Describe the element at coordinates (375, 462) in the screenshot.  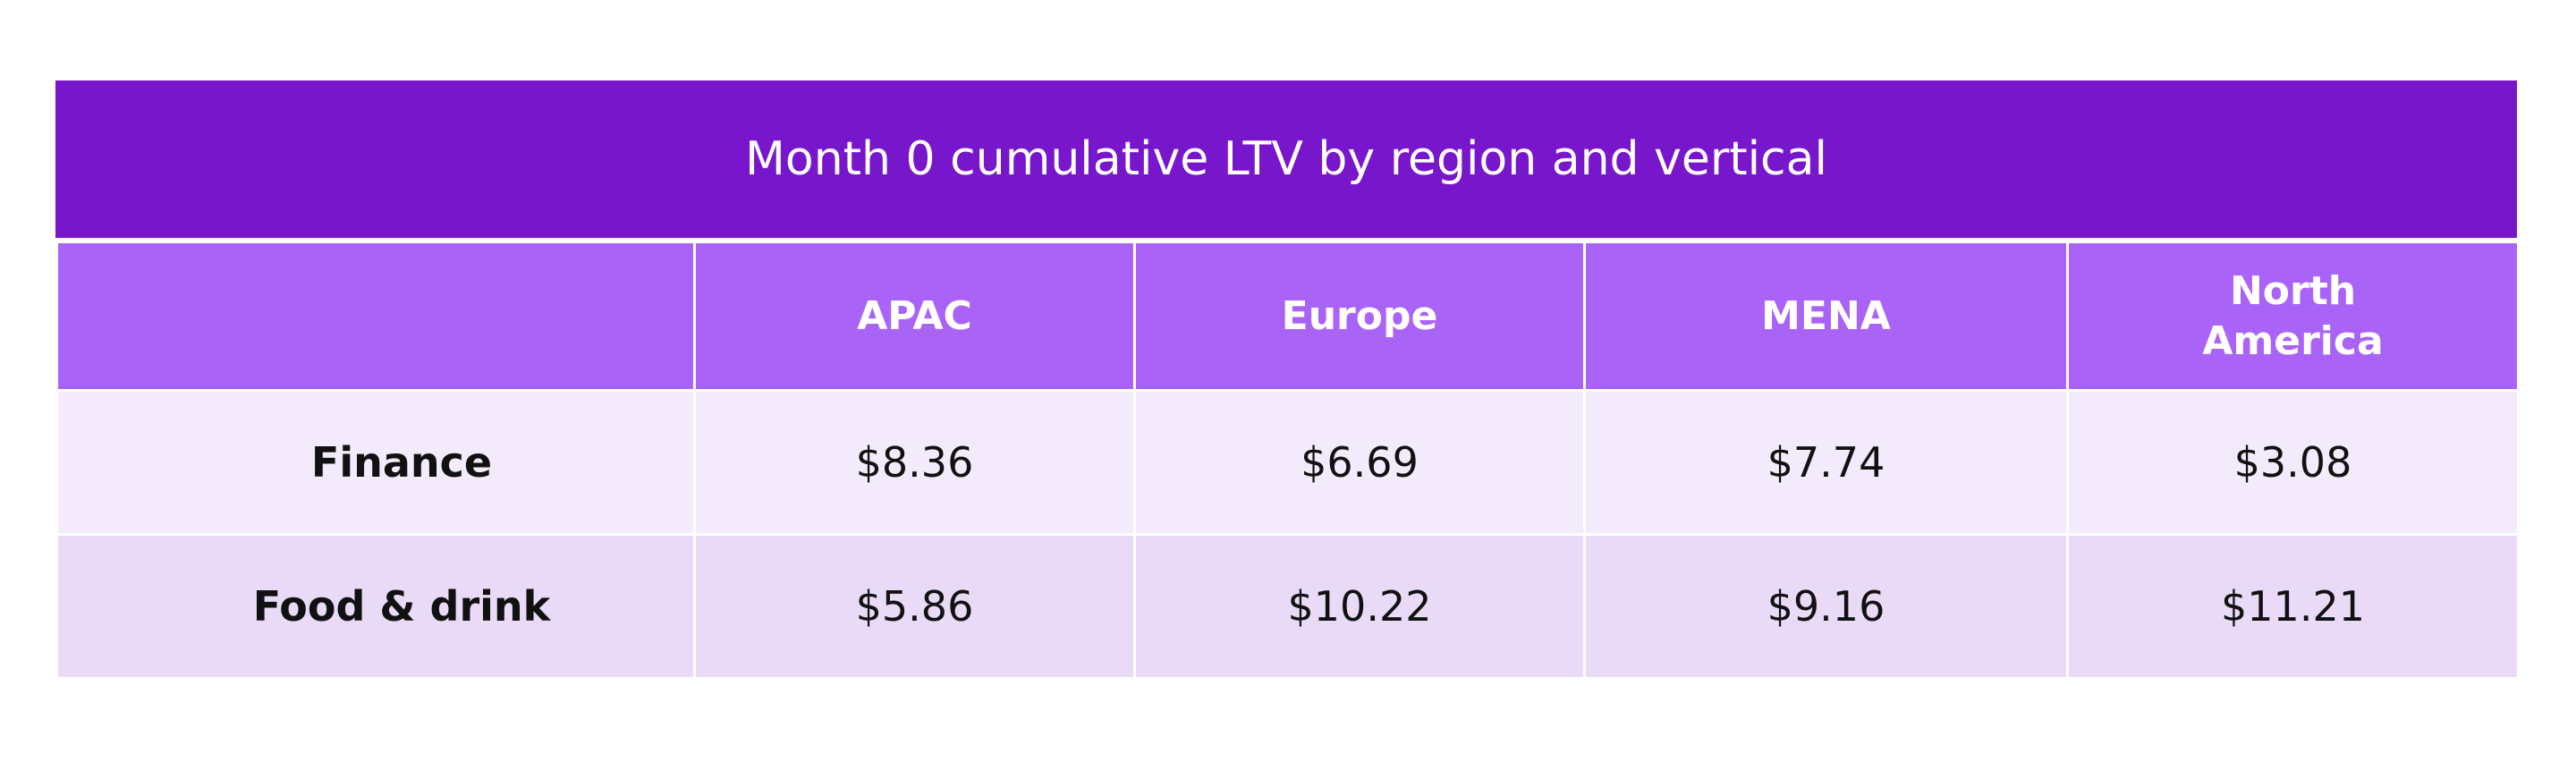
I see `row-label: Finance` at that location.